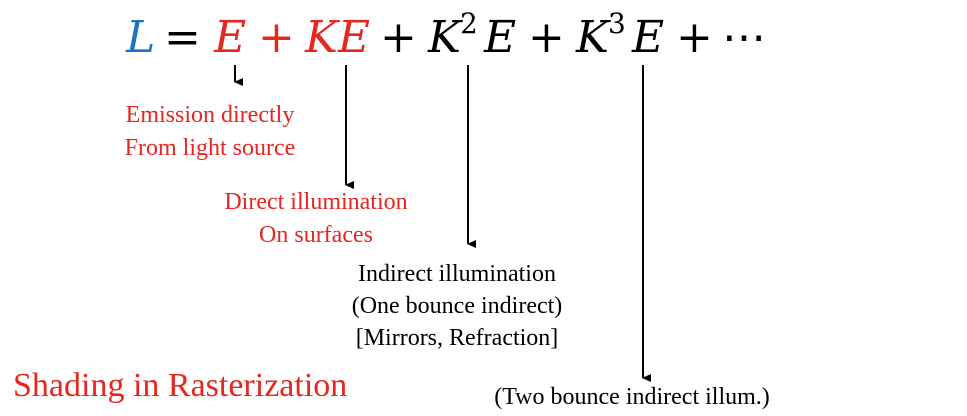 This screenshot has width=967, height=416. I want to click on annotation-emission-line-1: Emission directly, so click(210, 115).